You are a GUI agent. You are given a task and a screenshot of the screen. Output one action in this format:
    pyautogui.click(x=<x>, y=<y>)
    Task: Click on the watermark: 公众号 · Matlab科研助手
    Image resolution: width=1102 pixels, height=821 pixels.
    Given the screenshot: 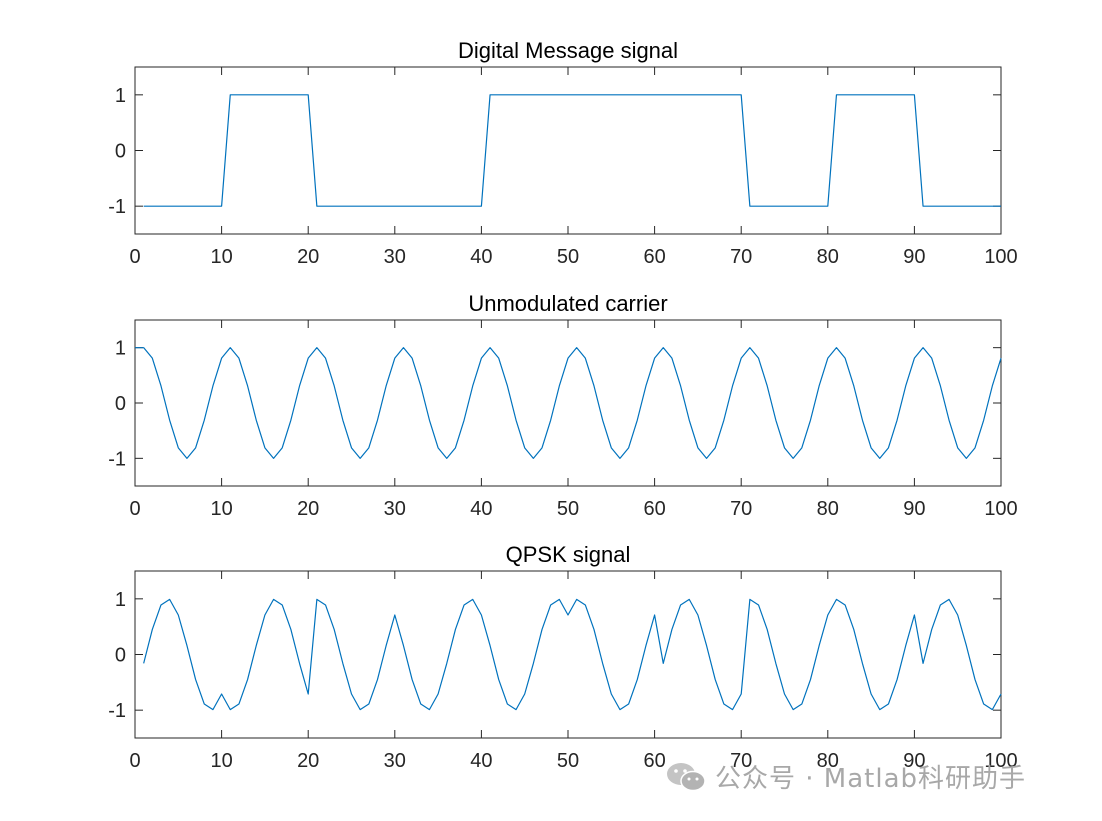 What is the action you would take?
    pyautogui.click(x=845, y=776)
    